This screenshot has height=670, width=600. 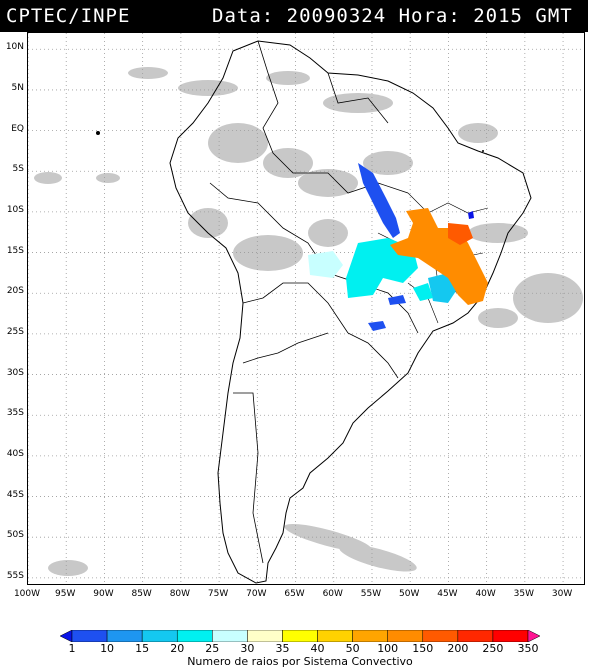 I want to click on lat-tick-label: 5S, so click(x=18, y=169).